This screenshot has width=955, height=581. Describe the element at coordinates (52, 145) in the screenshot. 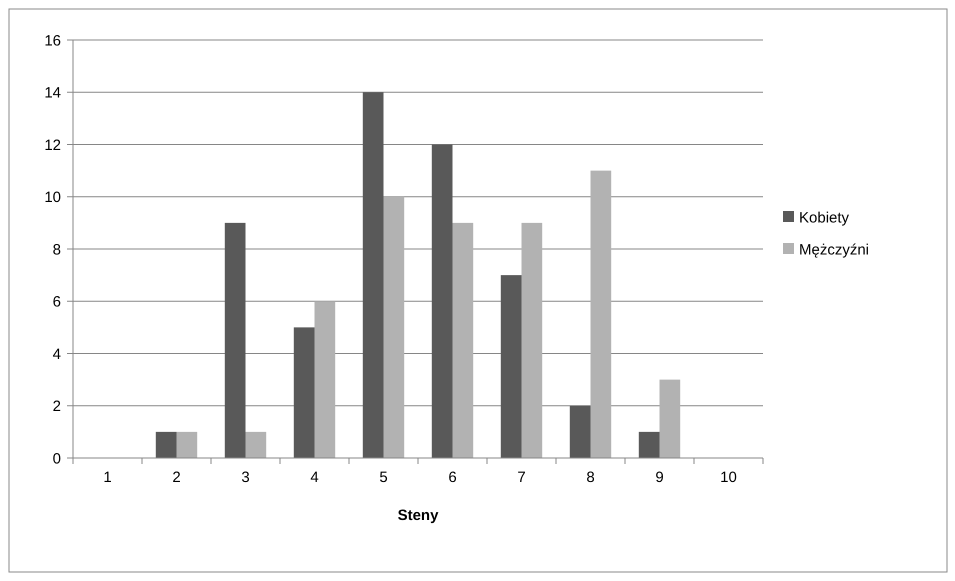

I see `y-tick-label: 12` at that location.